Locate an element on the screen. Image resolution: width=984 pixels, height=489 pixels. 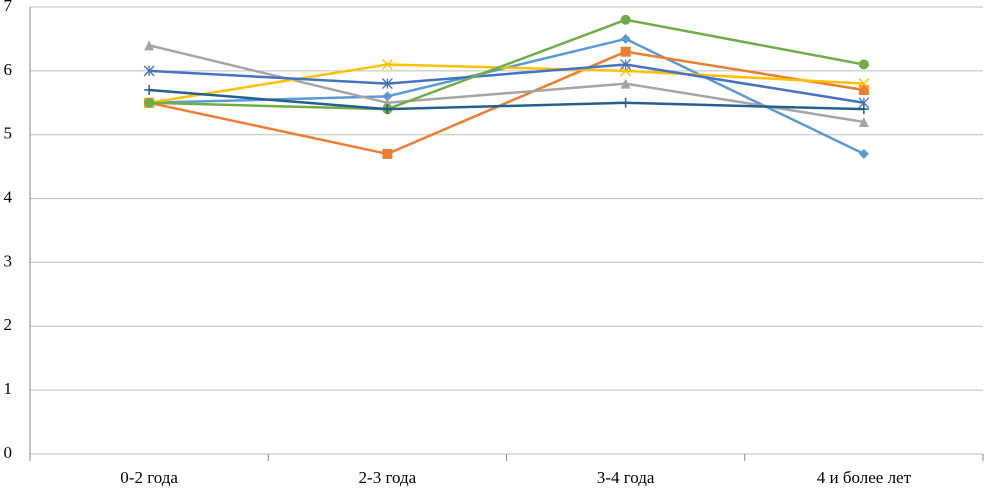
y-tick-label: 0 is located at coordinates (8, 452).